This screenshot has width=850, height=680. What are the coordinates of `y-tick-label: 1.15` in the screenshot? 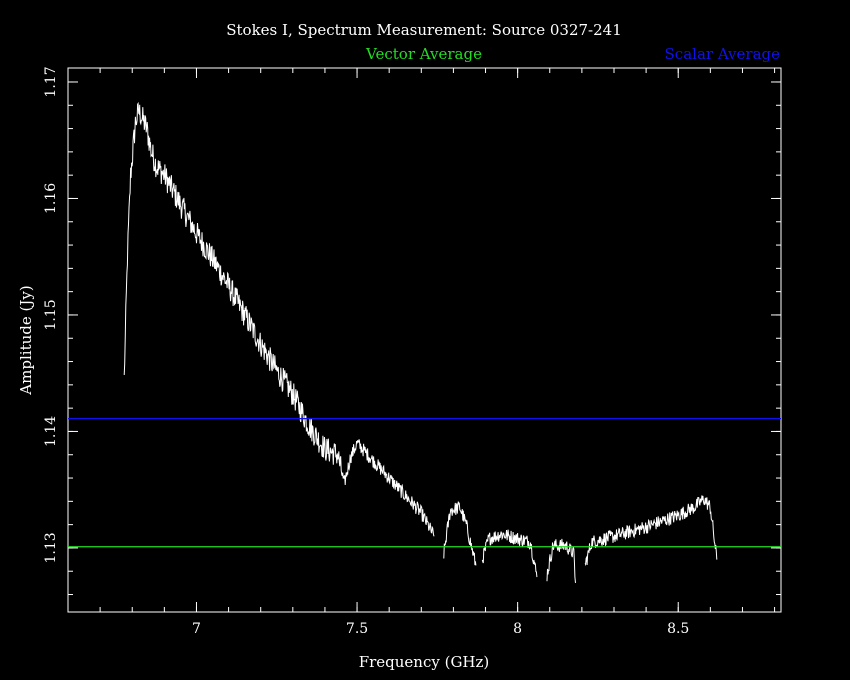 It's located at (51, 314).